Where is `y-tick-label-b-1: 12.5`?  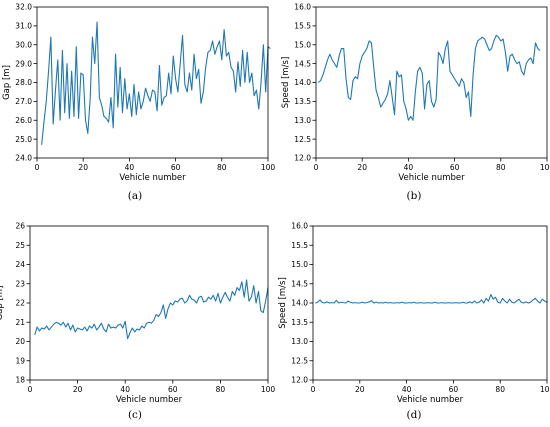 y-tick-label-b-1: 12.5 is located at coordinates (302, 139).